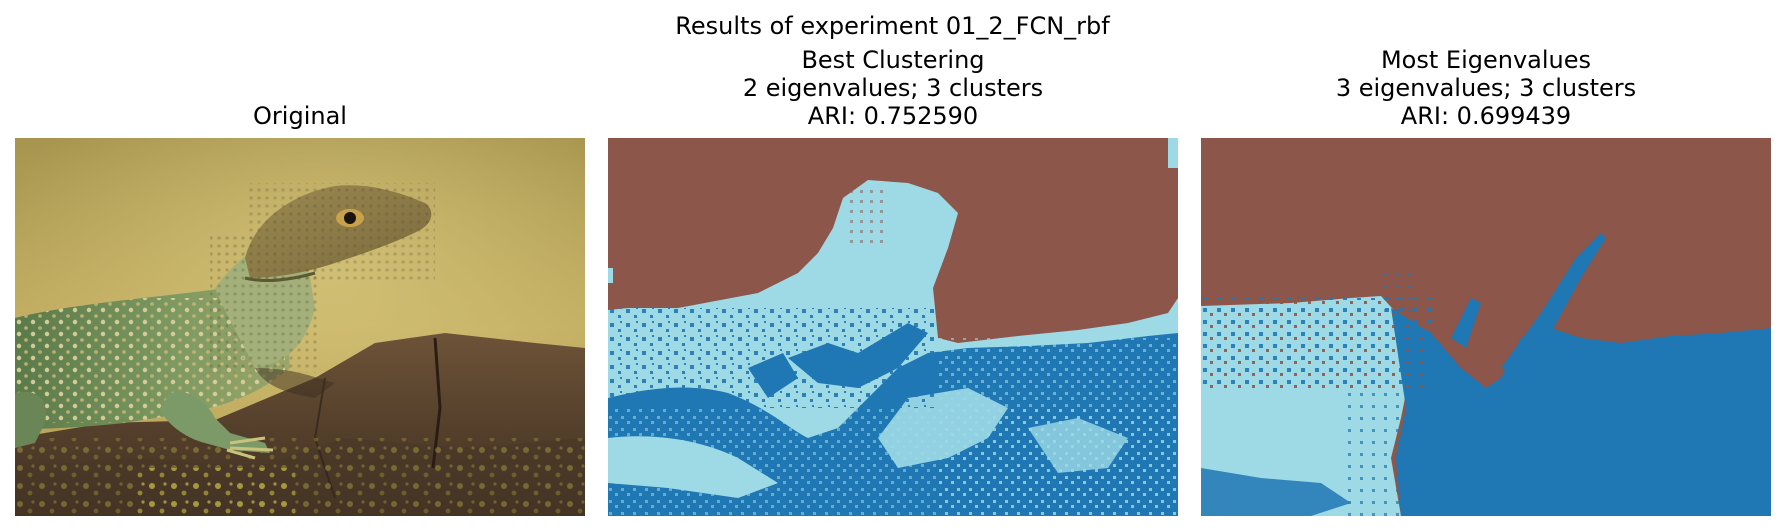 Image resolution: width=1785 pixels, height=532 pixels. I want to click on figure-suptitle: Results of experiment 01_2_FCN_rbf, so click(892, 26).